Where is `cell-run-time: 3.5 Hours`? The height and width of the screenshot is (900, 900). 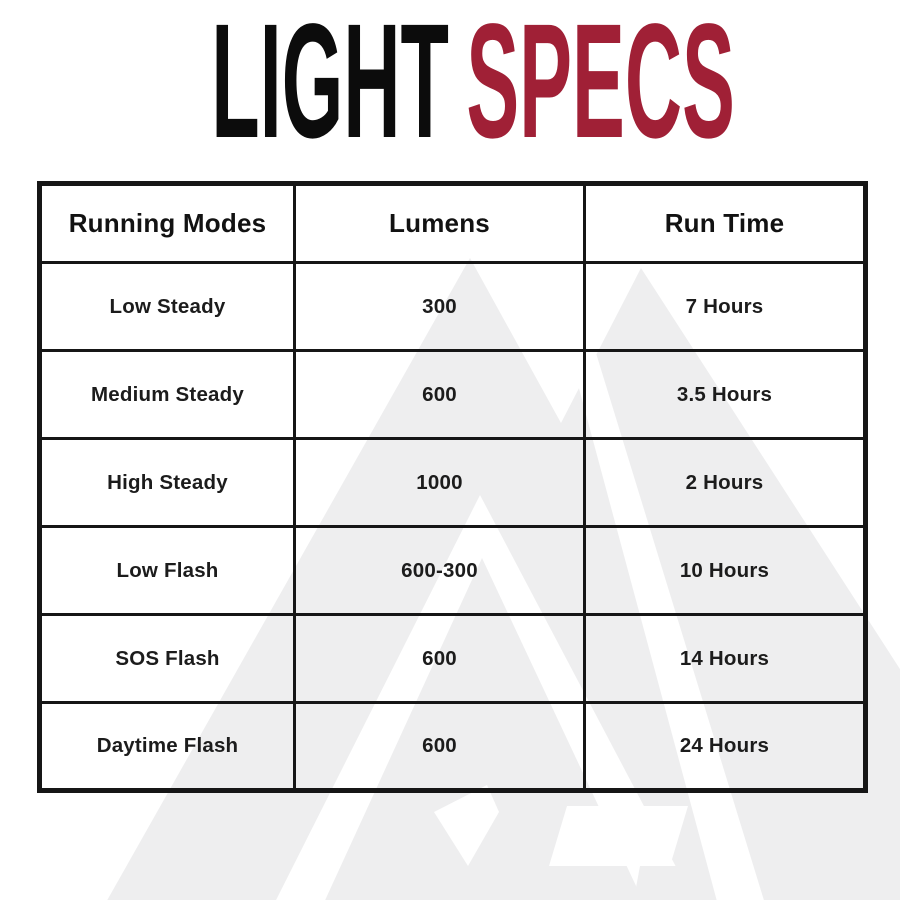
cell-run-time: 3.5 Hours is located at coordinates (725, 394).